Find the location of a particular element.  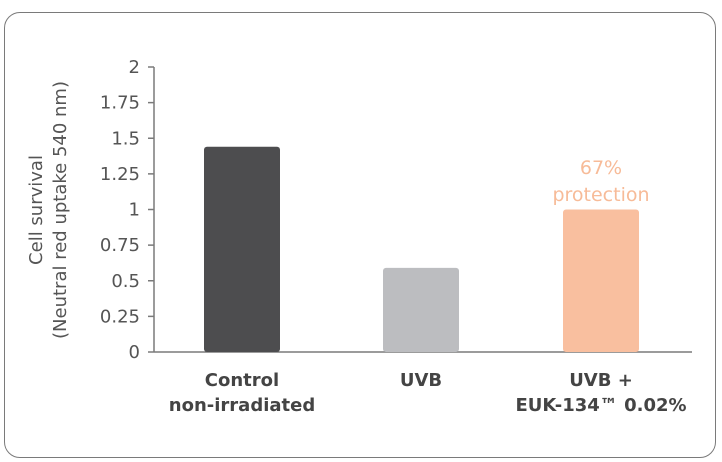

y-tick-label: 0 is located at coordinates (134, 352).